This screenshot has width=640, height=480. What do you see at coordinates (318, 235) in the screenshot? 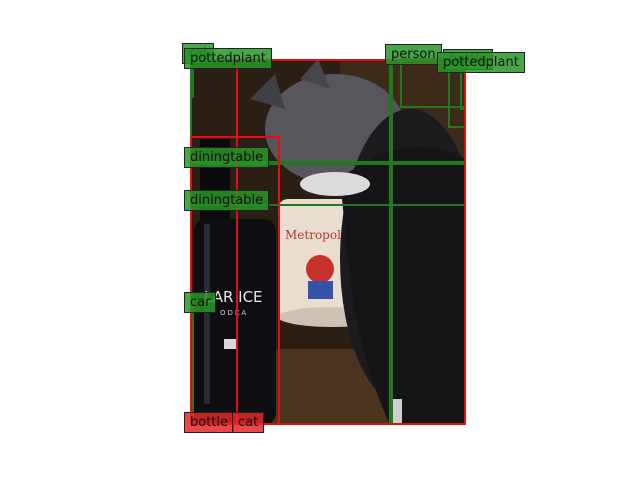
I see `can-text: Metropolis` at bounding box center [318, 235].